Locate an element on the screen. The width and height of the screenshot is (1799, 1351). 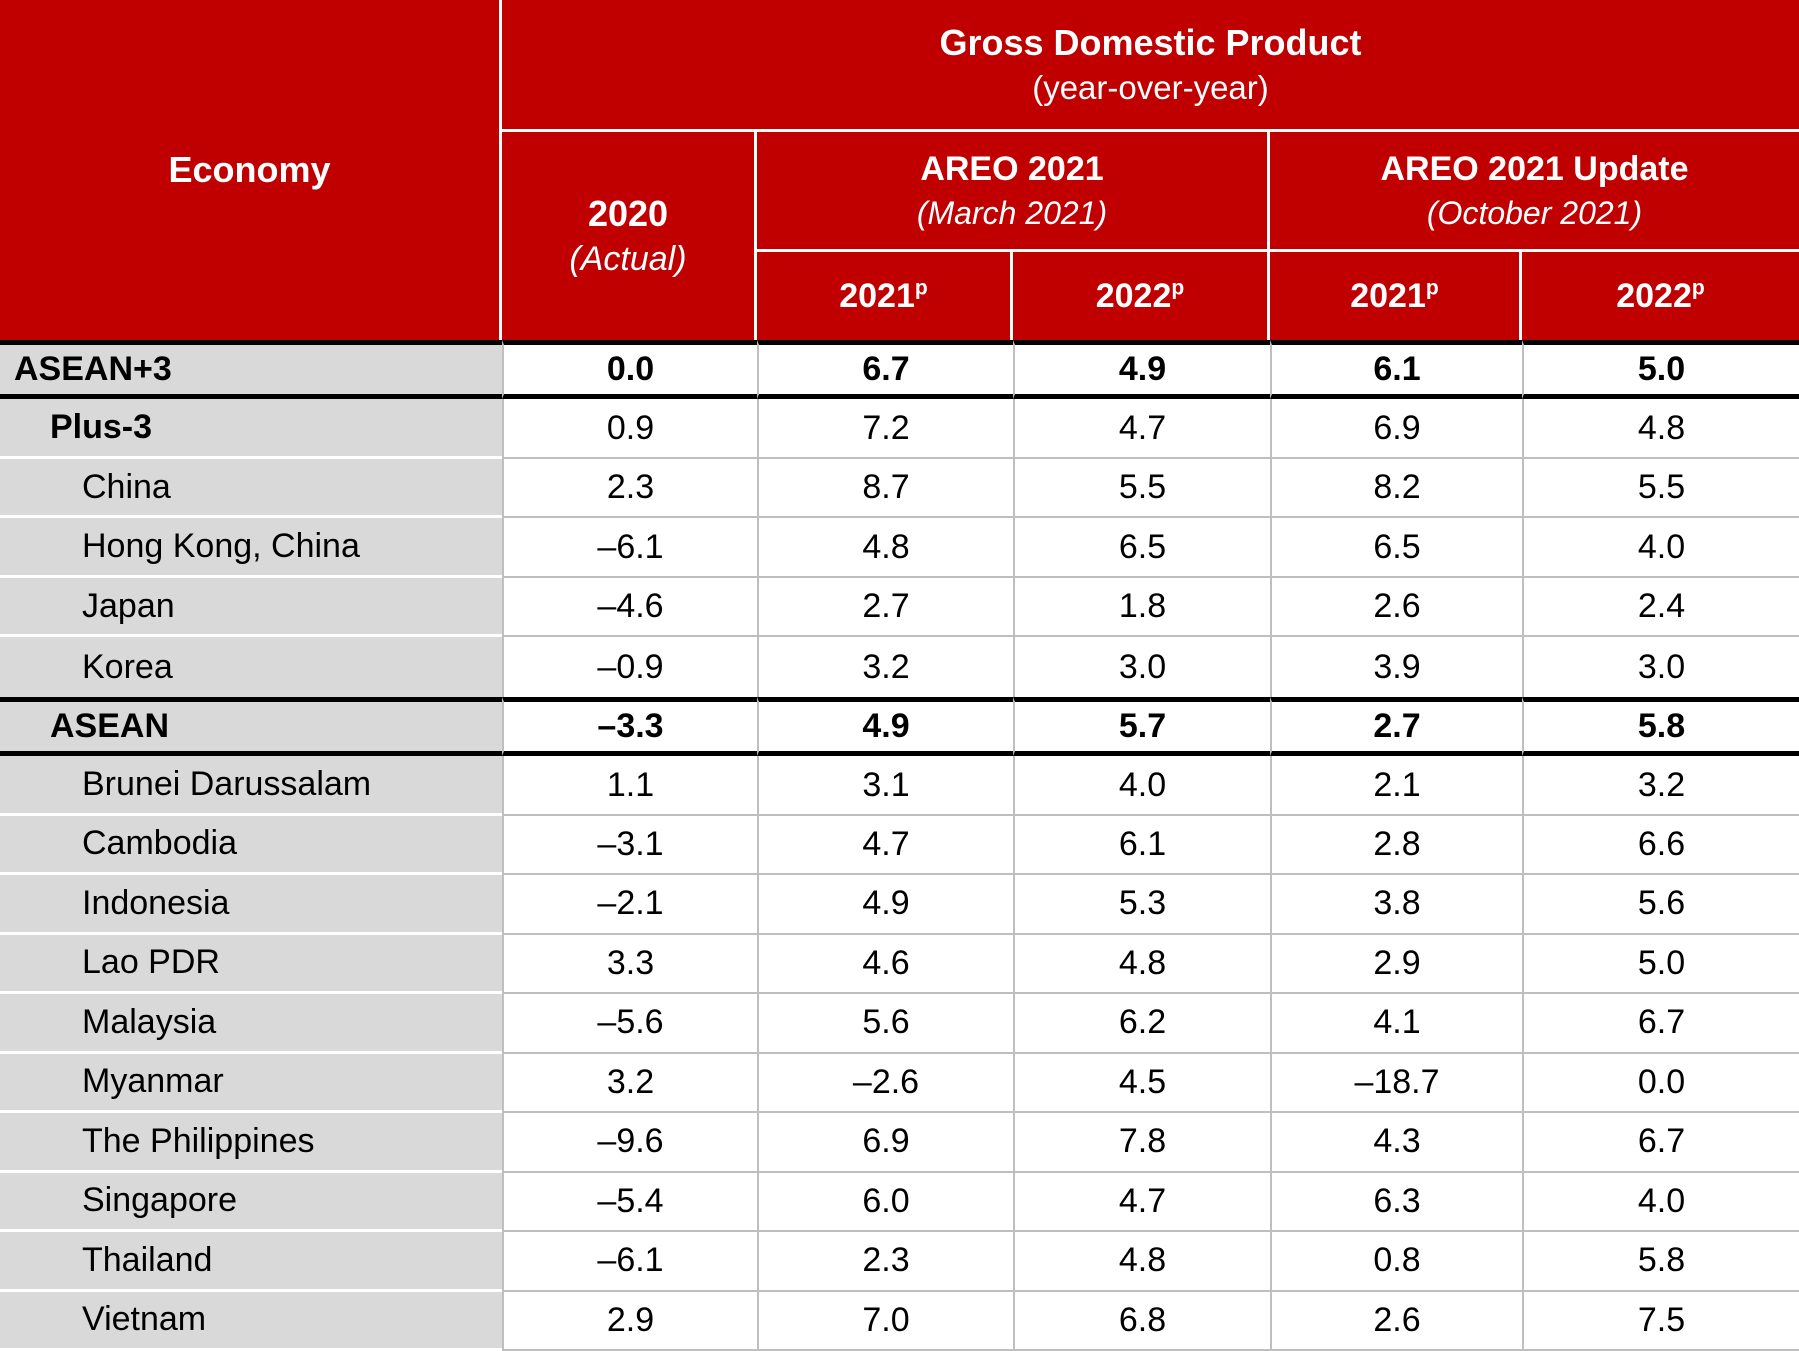
value-cell: 3.8 is located at coordinates (1396, 905).